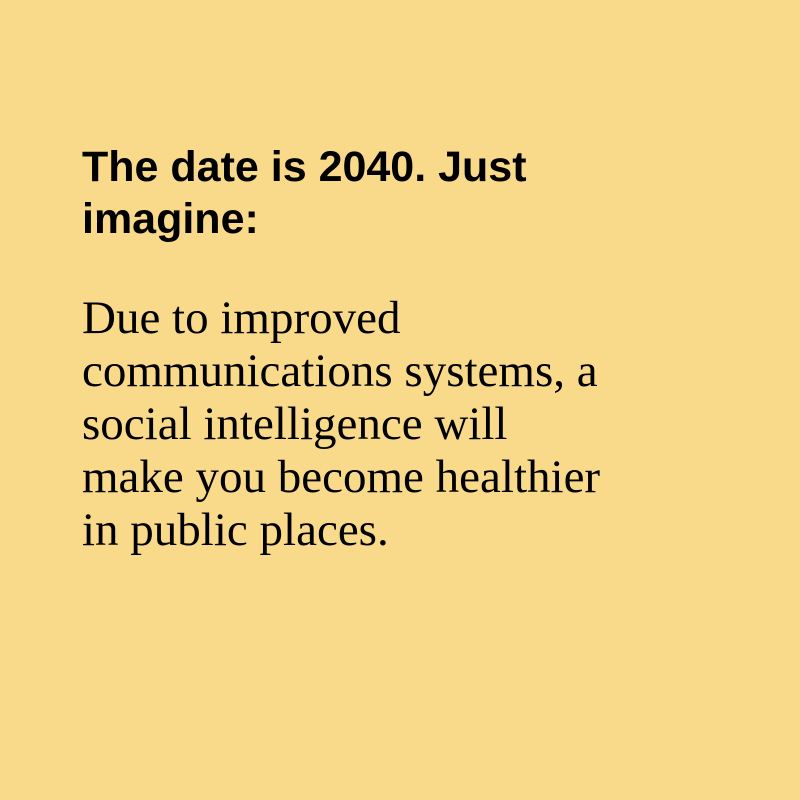 This screenshot has width=800, height=800. What do you see at coordinates (235, 530) in the screenshot?
I see `body-line: in public places.` at bounding box center [235, 530].